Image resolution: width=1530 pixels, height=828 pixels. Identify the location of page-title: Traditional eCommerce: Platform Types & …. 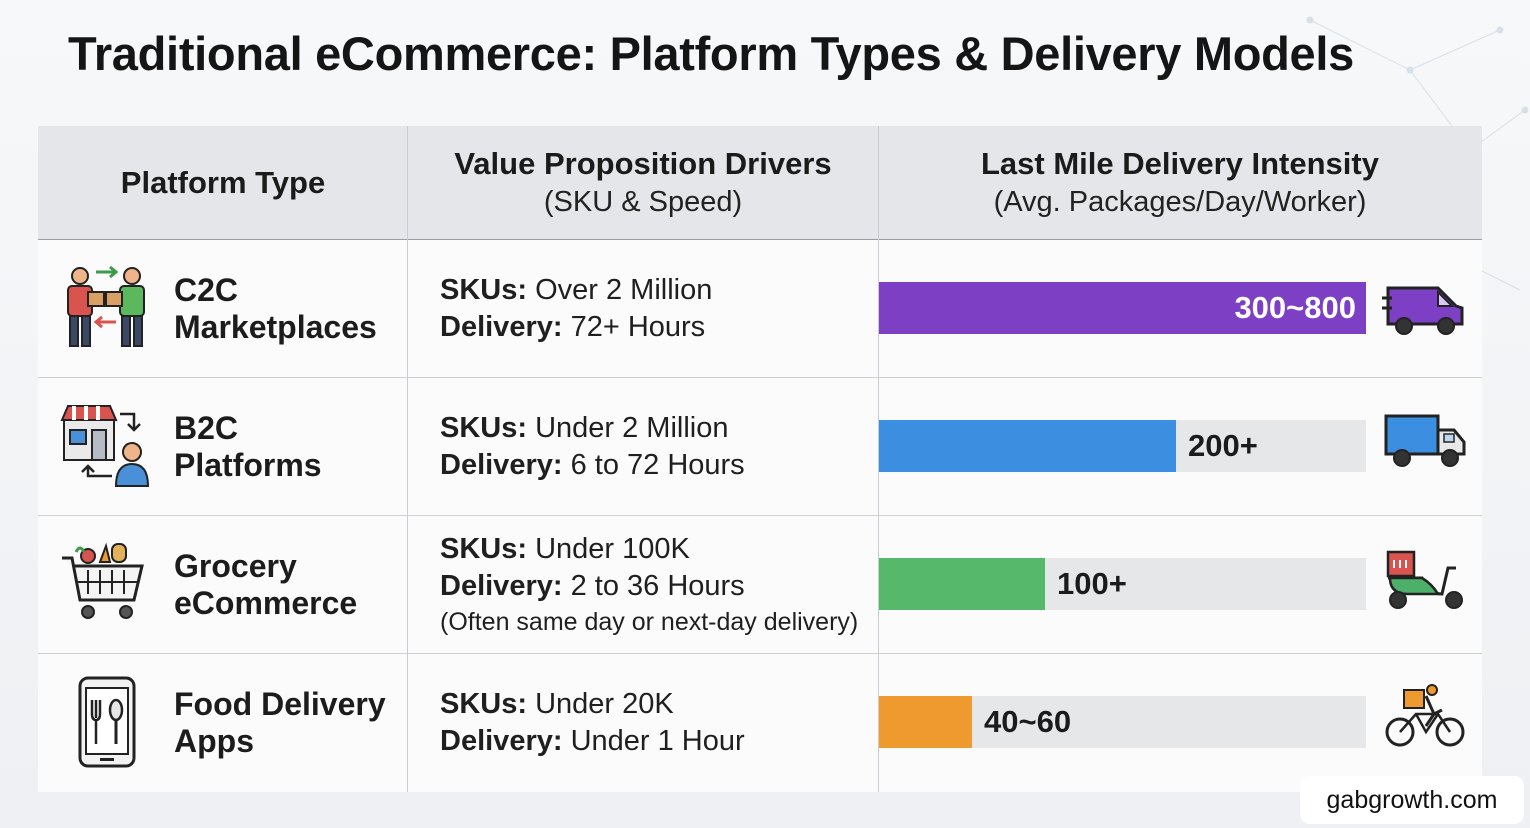
(711, 53).